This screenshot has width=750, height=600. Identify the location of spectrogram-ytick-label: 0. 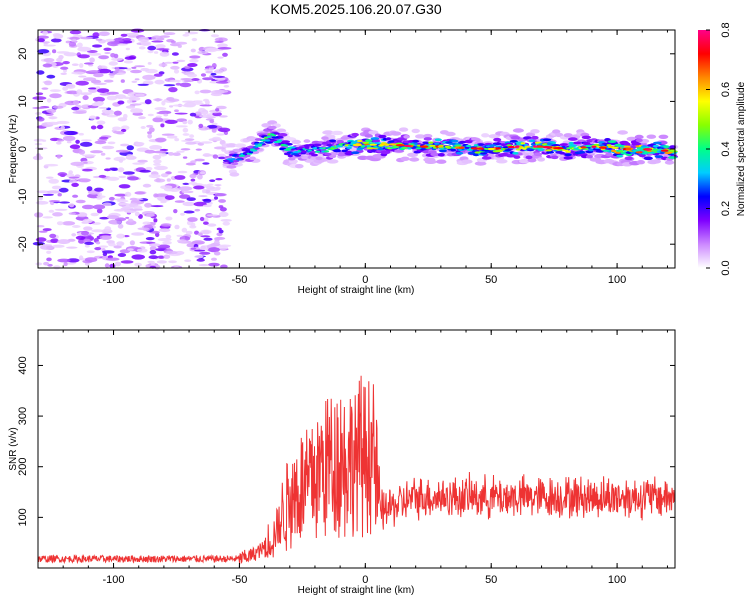
(23, 149).